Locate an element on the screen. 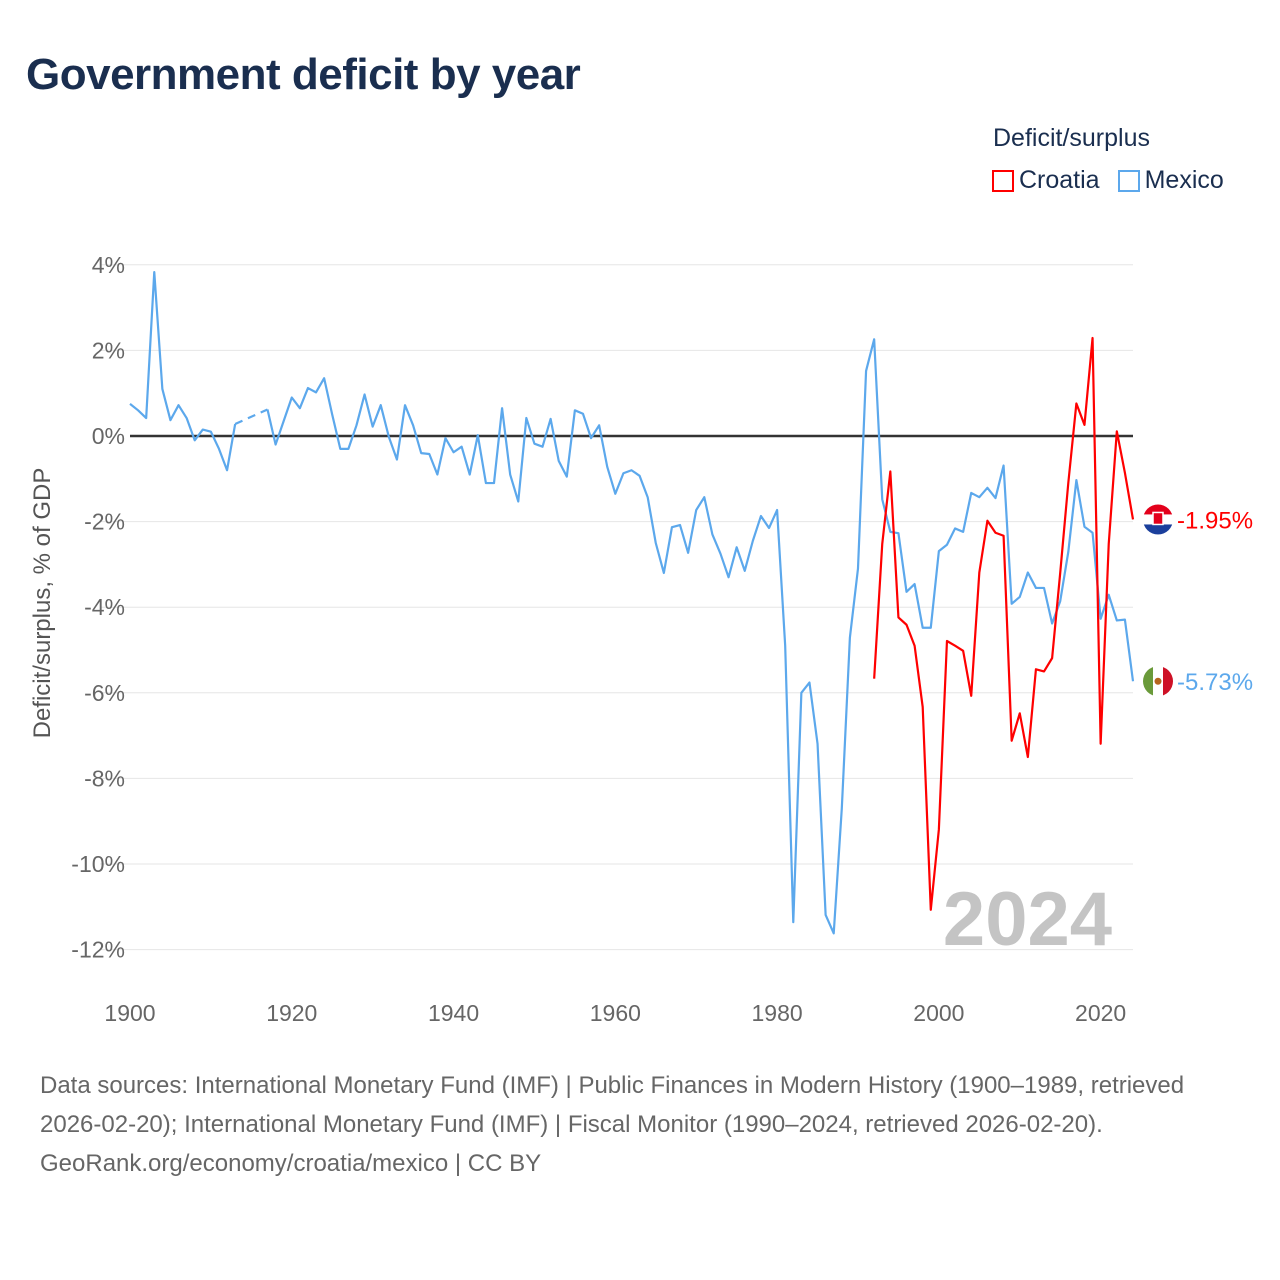 The height and width of the screenshot is (1280, 1280). y-tick-label: -2% is located at coordinates (104, 522).